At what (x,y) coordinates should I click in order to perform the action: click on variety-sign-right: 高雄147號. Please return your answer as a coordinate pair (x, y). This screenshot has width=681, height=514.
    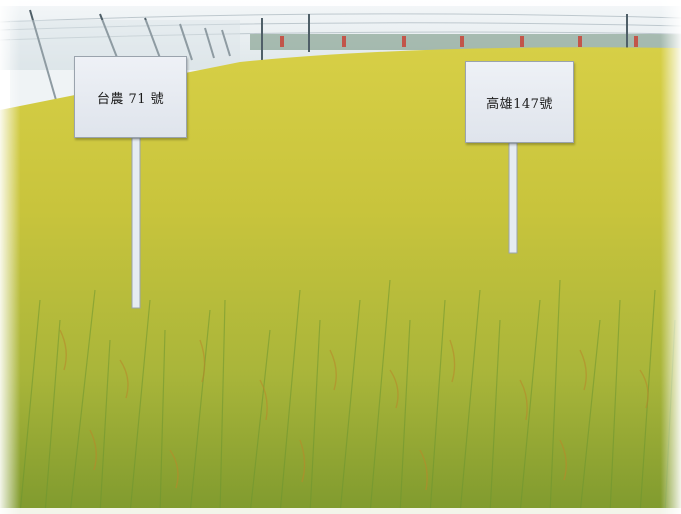
    Looking at the image, I should click on (519, 102).